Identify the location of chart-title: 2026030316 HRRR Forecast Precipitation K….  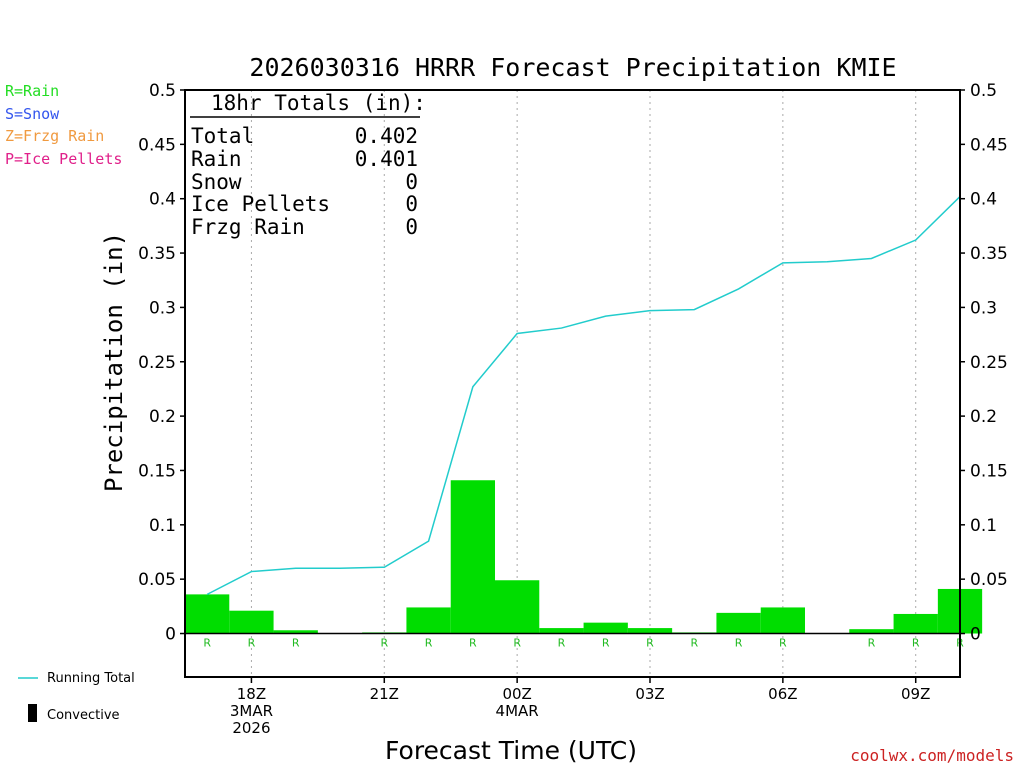
(572, 67).